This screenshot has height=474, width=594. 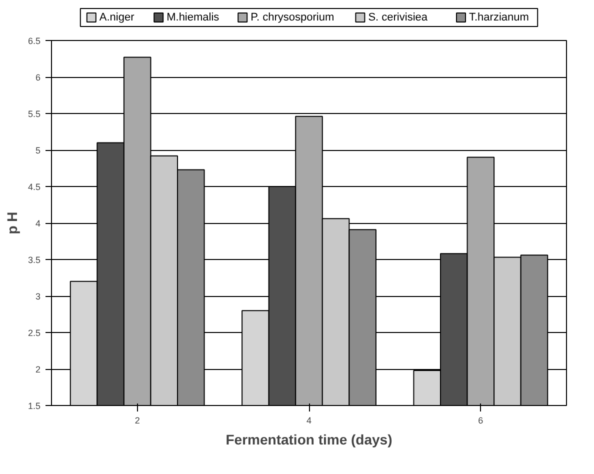 What do you see at coordinates (193, 18) in the screenshot?
I see `legend-label: M.hiemalis` at bounding box center [193, 18].